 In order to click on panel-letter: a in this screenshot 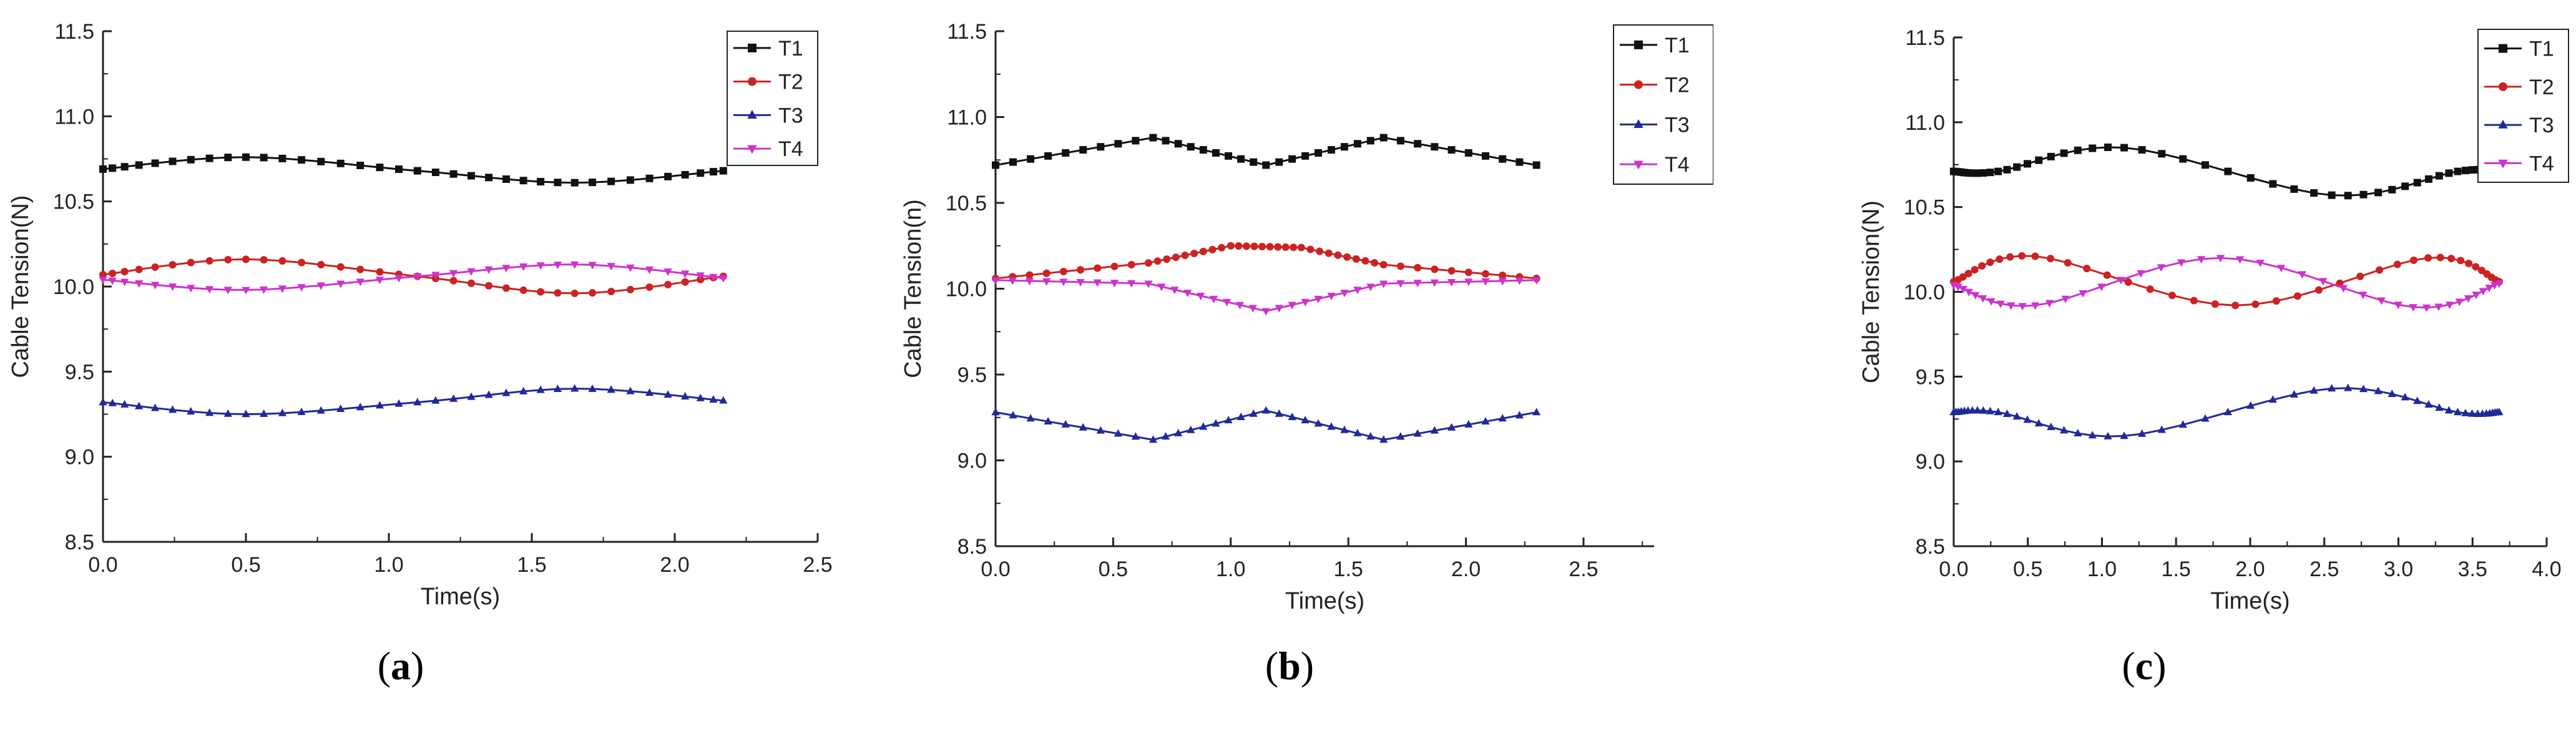, I will do `click(401, 666)`.